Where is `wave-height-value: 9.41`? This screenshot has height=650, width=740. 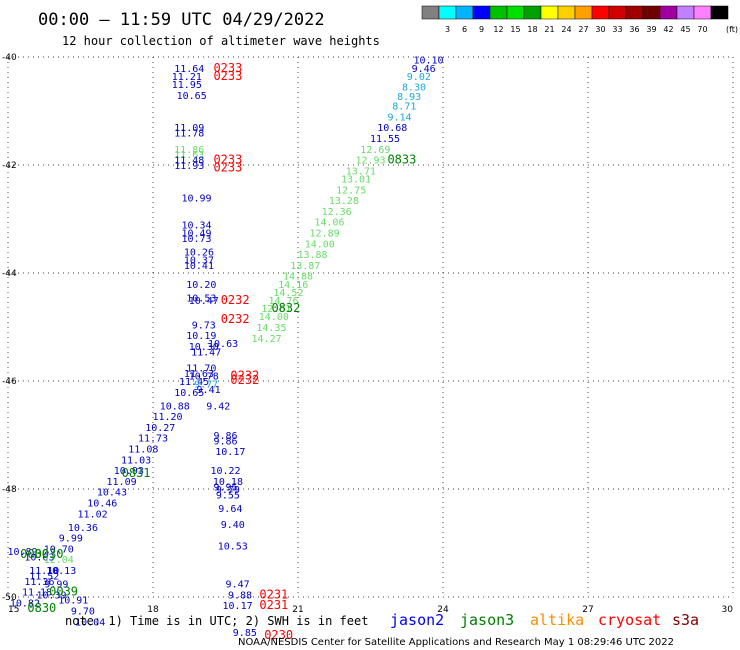 wave-height-value: 9.41 is located at coordinates (209, 390).